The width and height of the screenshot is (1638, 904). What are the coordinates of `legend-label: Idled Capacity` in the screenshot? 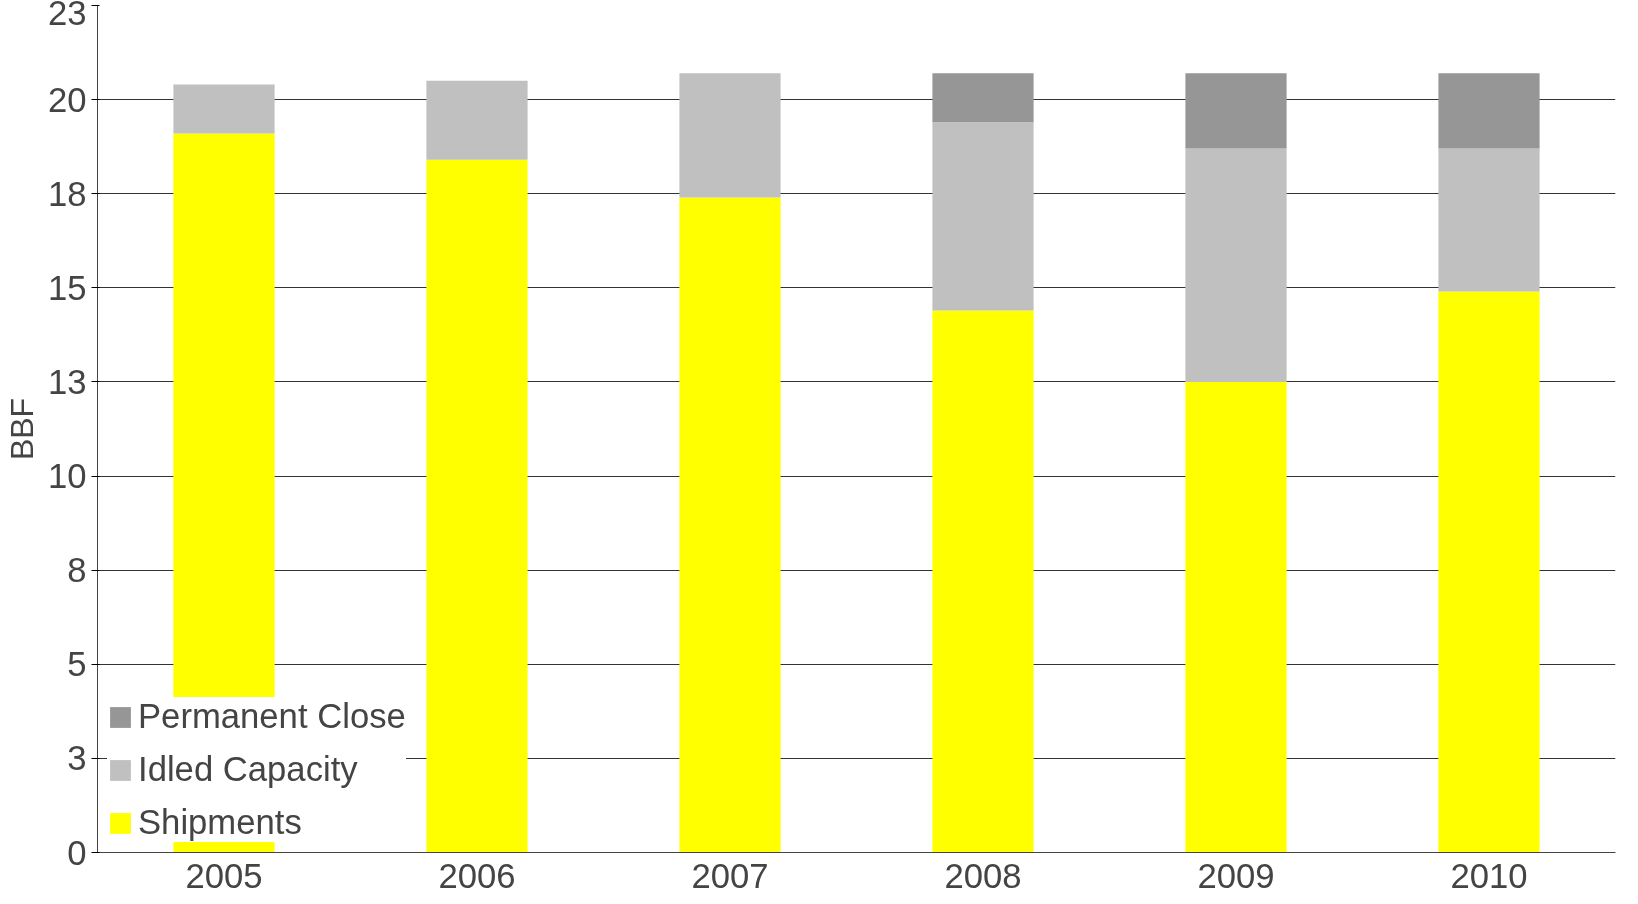 It's located at (248, 769).